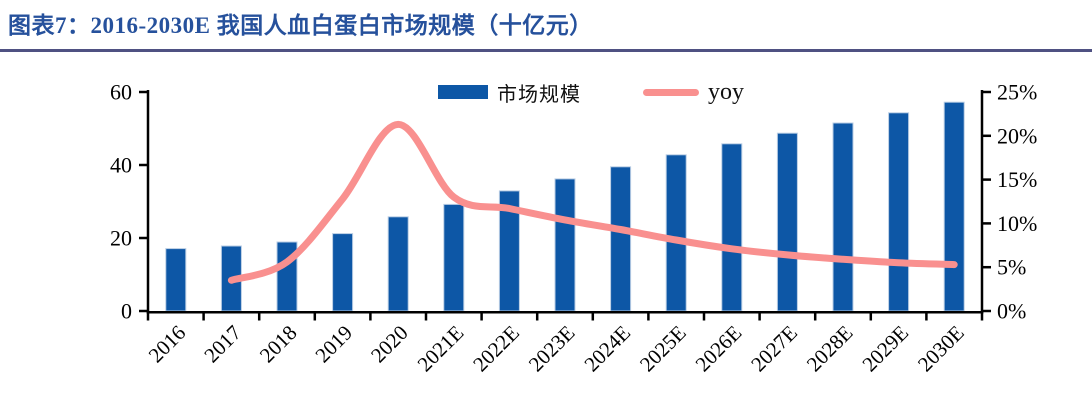 The width and height of the screenshot is (1092, 402). I want to click on title-separator-rule, so click(546, 50).